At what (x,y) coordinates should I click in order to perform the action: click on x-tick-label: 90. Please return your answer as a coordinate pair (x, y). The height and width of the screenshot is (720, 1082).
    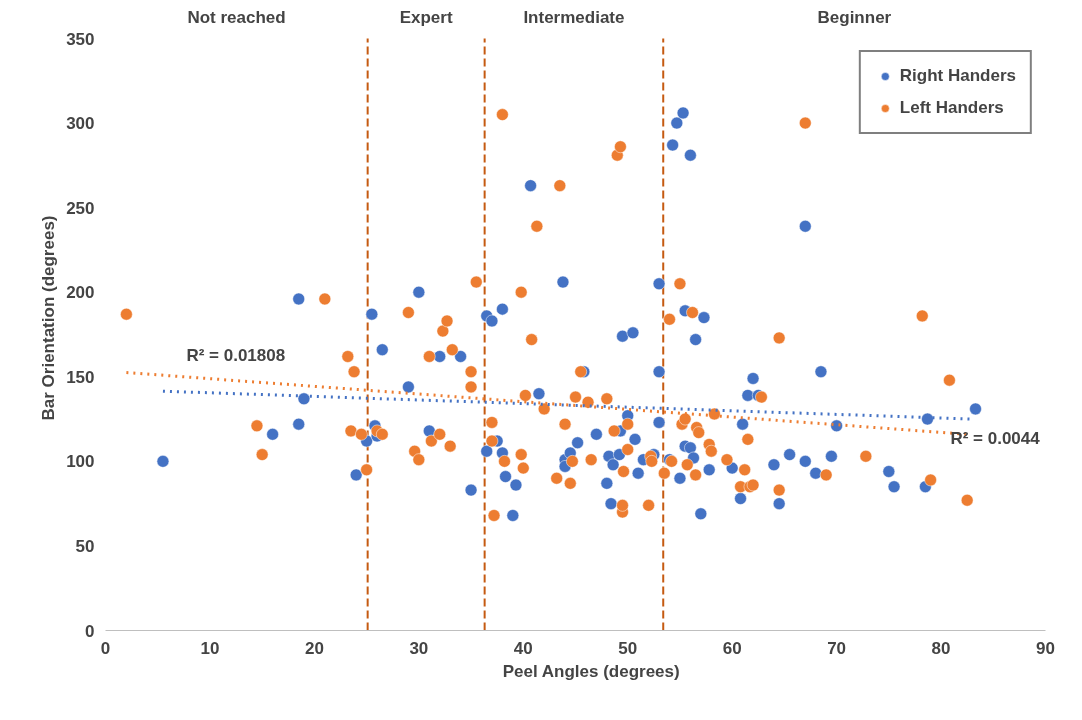
    Looking at the image, I should click on (1045, 648).